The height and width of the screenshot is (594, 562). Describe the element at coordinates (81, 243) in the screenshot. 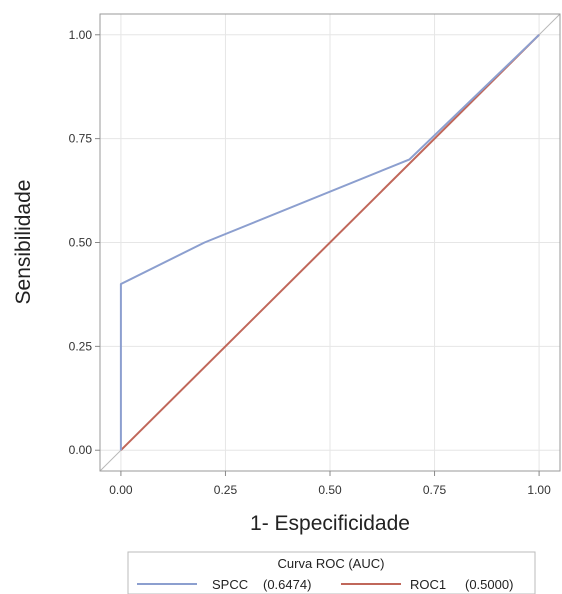

I see `y-tick-label: 0.50` at that location.